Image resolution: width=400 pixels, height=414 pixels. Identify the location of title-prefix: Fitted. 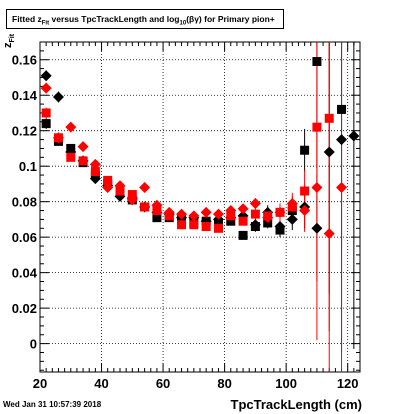
(24, 19).